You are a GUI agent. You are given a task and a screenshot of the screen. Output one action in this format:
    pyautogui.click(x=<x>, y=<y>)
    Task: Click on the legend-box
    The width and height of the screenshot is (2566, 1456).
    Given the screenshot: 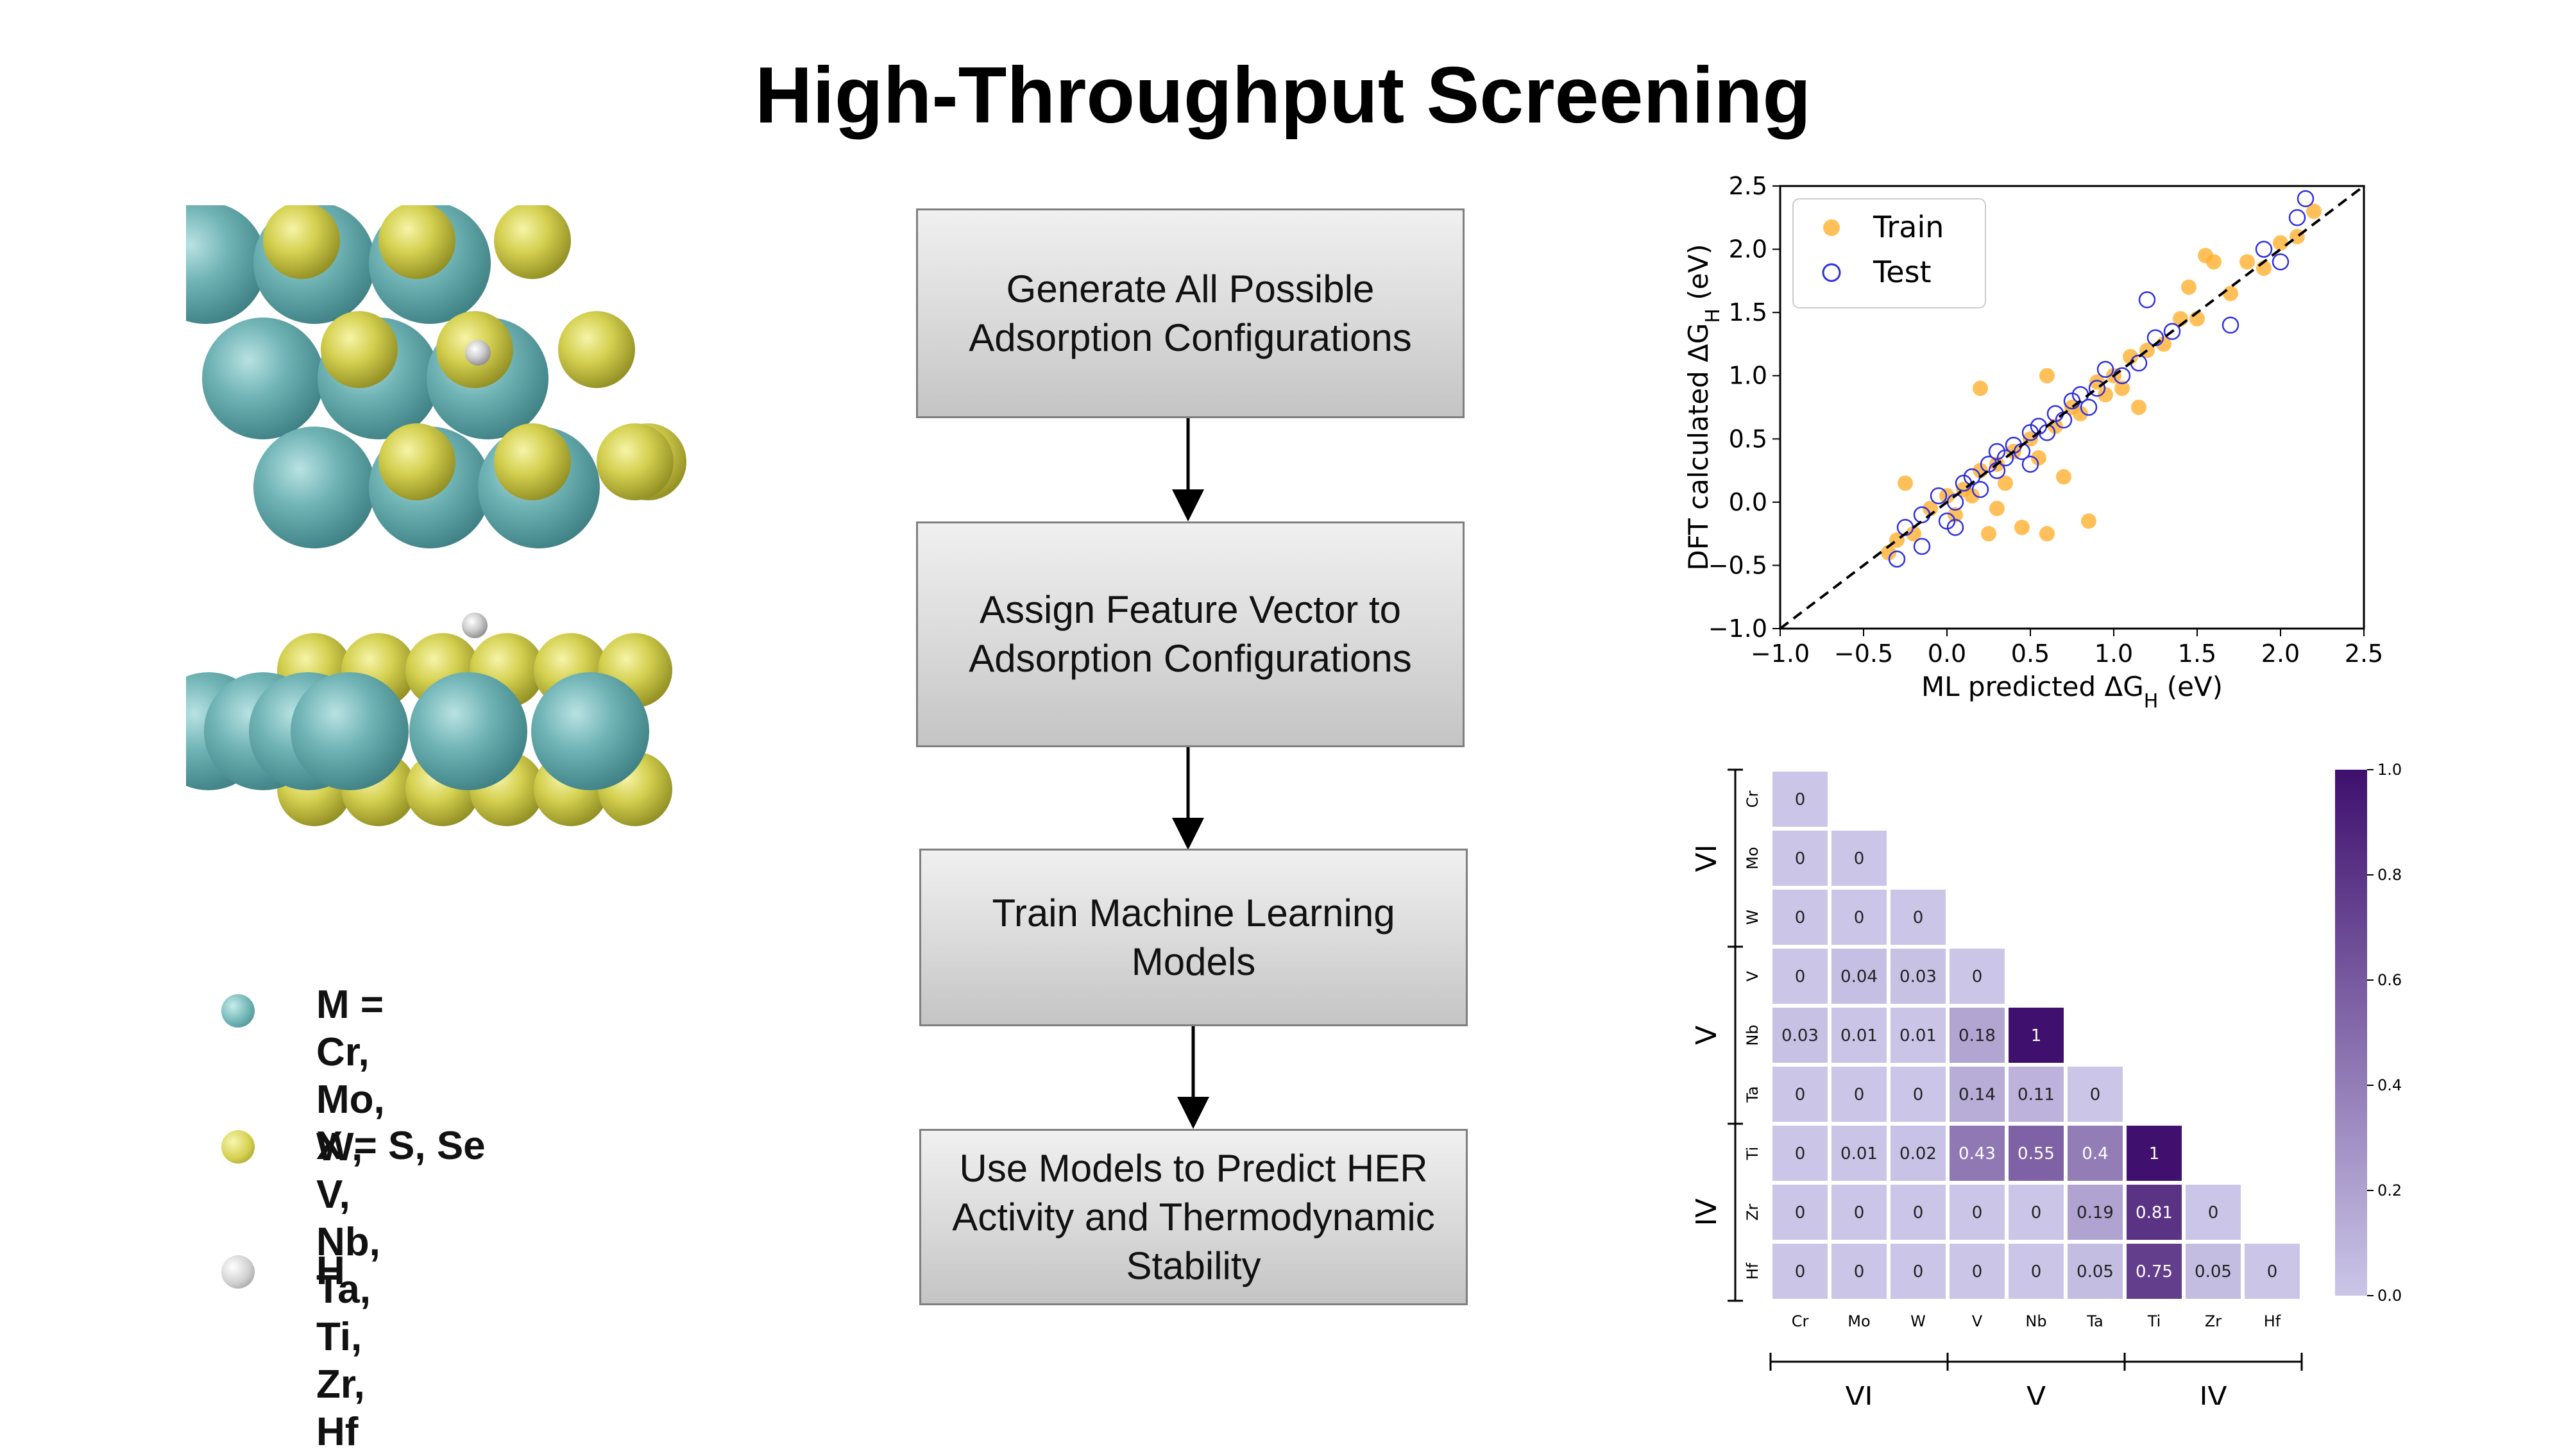 What is the action you would take?
    pyautogui.click(x=1889, y=253)
    